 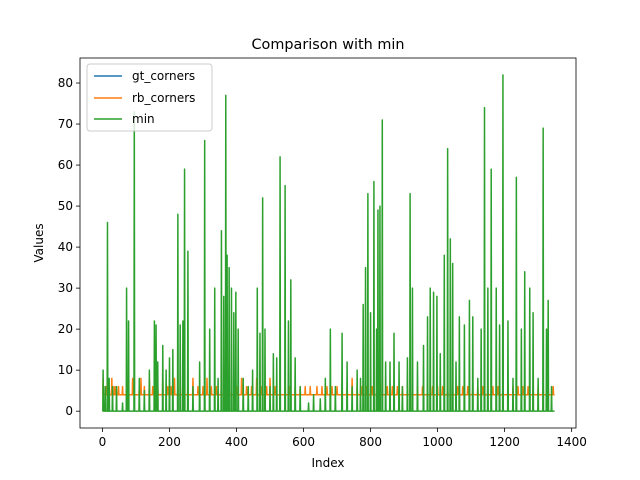 What do you see at coordinates (437, 442) in the screenshot?
I see `x-tick-label: 1000` at bounding box center [437, 442].